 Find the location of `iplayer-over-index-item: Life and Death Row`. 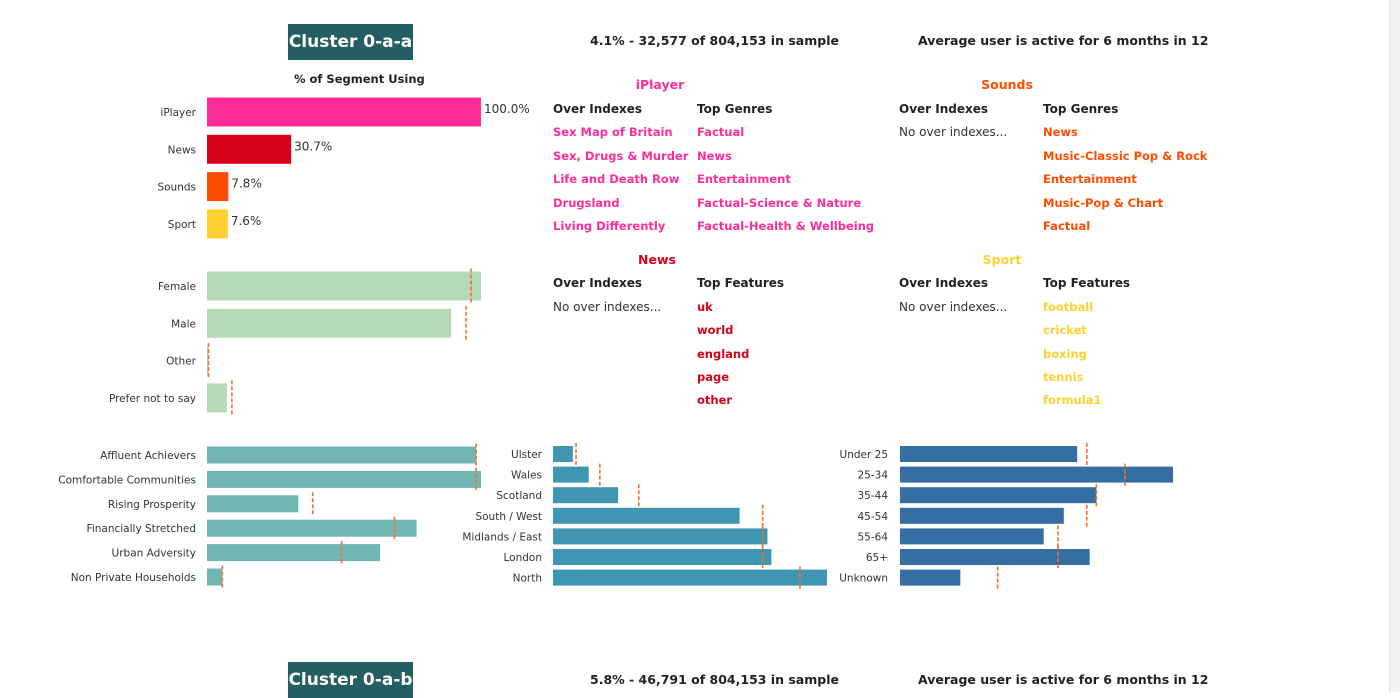

iplayer-over-index-item: Life and Death Row is located at coordinates (616, 179).